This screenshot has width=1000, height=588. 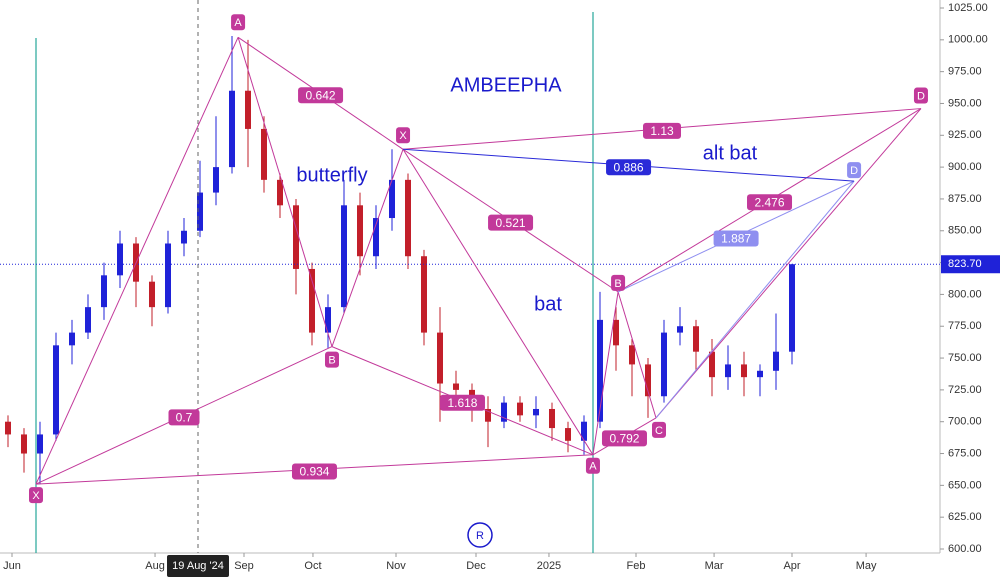 I want to click on y-tick-label: 975.00, so click(x=965, y=72).